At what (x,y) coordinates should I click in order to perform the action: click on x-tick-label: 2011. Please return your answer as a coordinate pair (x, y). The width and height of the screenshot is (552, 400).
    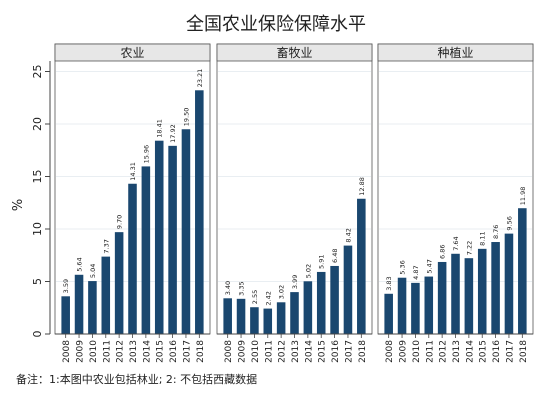
    Looking at the image, I should click on (430, 351).